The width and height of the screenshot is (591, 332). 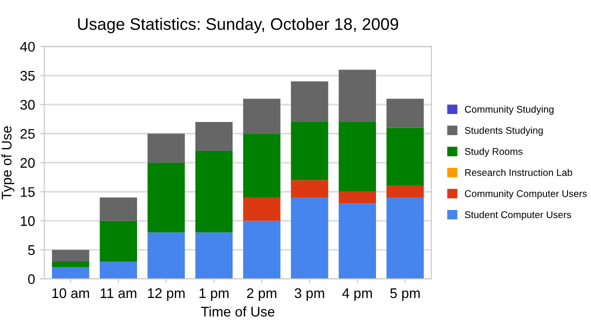 What do you see at coordinates (503, 131) in the screenshot?
I see `legend-label: Students Studying` at bounding box center [503, 131].